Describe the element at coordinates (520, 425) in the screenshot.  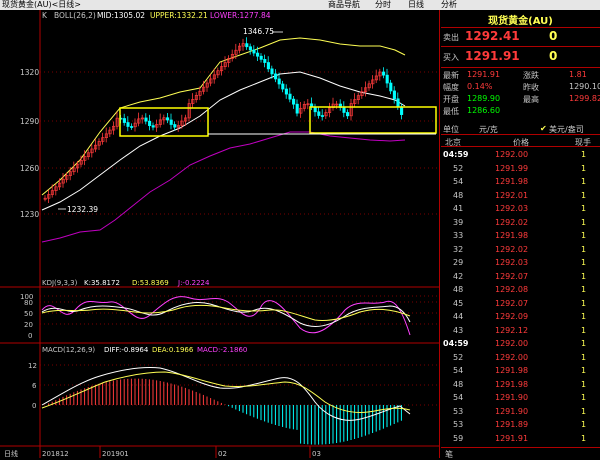
I see `tick-row: 53 1291.89 1` at that location.